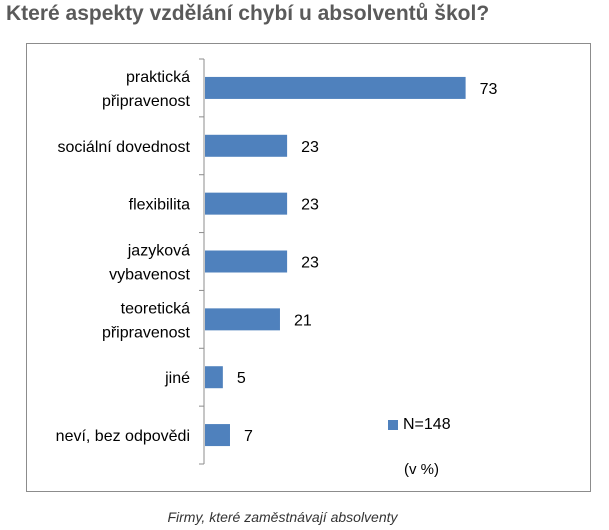 The image size is (609, 530). What do you see at coordinates (248, 436) in the screenshot?
I see `data-label: 7` at bounding box center [248, 436].